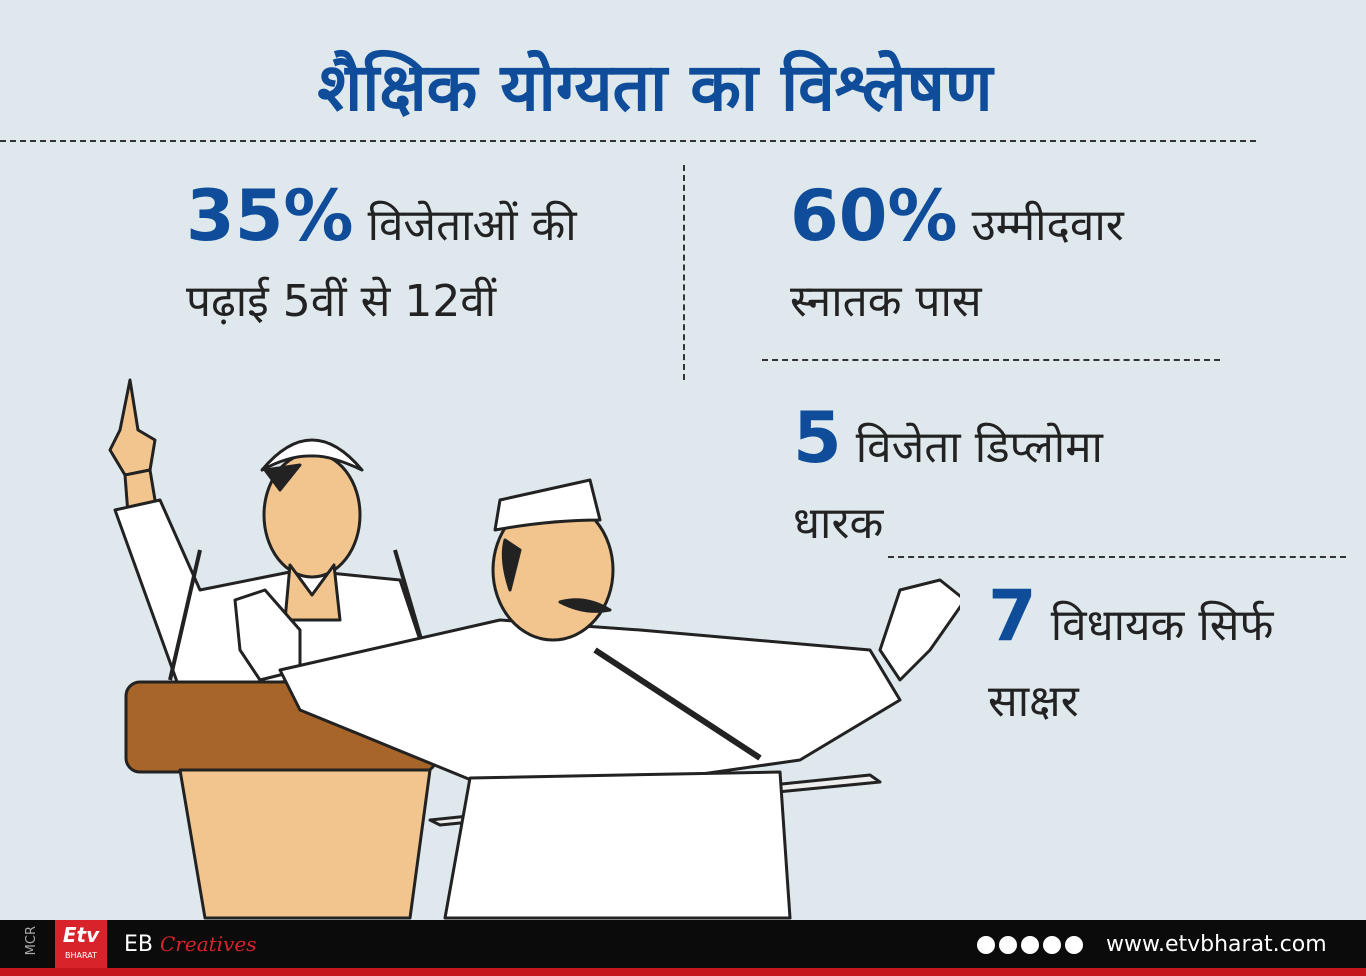  What do you see at coordinates (1030, 945) in the screenshot?
I see `social-icons` at bounding box center [1030, 945].